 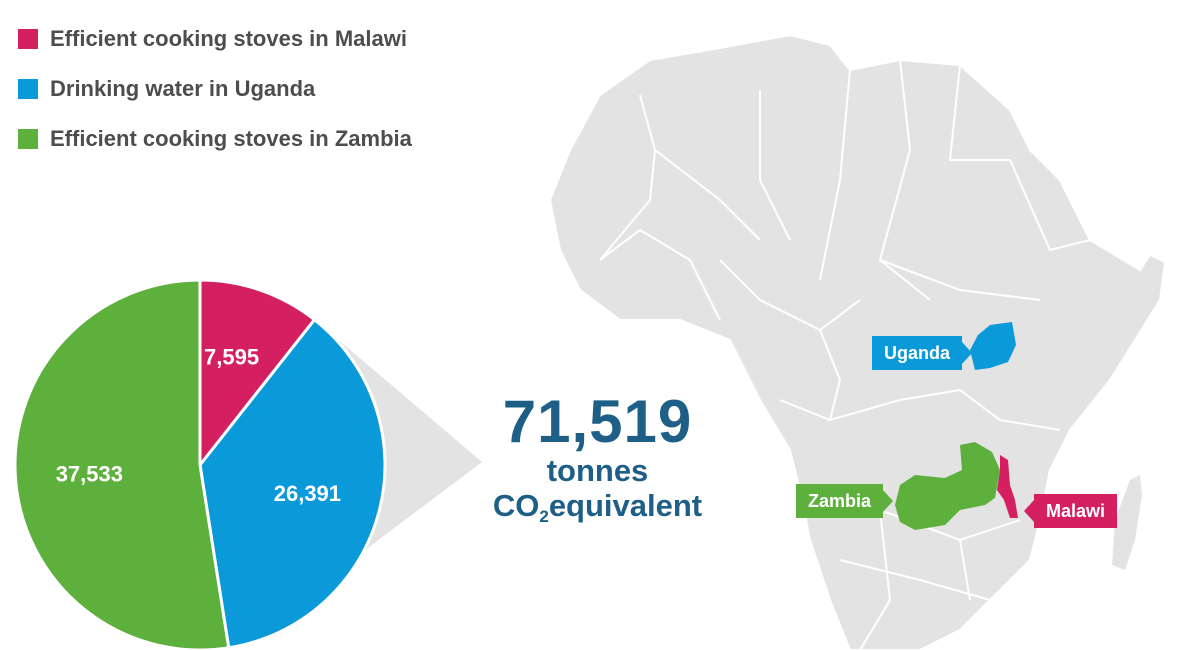 I want to click on pie-label-malawi: 7,595, so click(x=231, y=357).